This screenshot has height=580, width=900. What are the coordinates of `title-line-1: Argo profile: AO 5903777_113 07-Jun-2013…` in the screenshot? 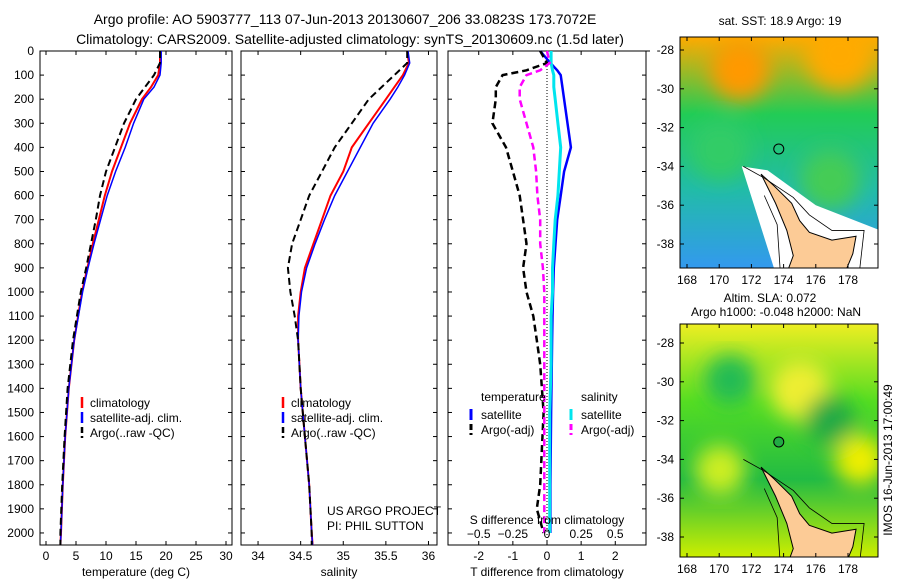 It's located at (345, 19).